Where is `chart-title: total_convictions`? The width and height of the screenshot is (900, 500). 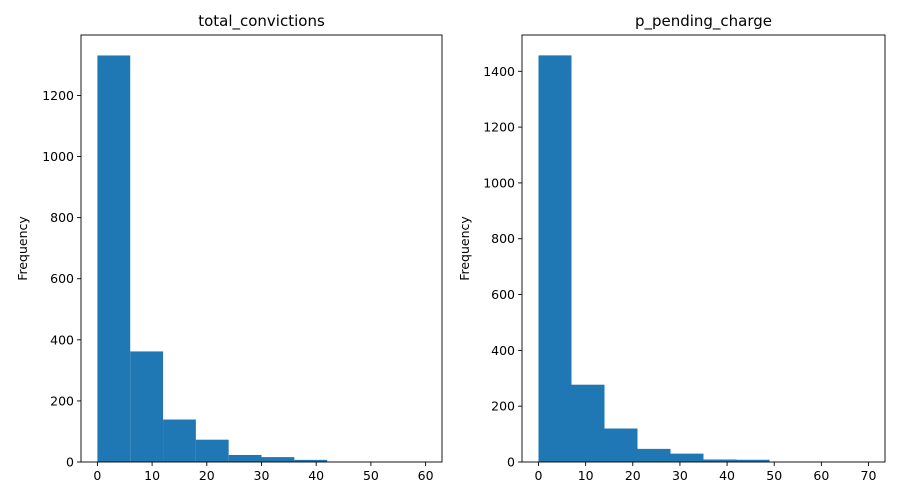 chart-title: total_convictions is located at coordinates (261, 21).